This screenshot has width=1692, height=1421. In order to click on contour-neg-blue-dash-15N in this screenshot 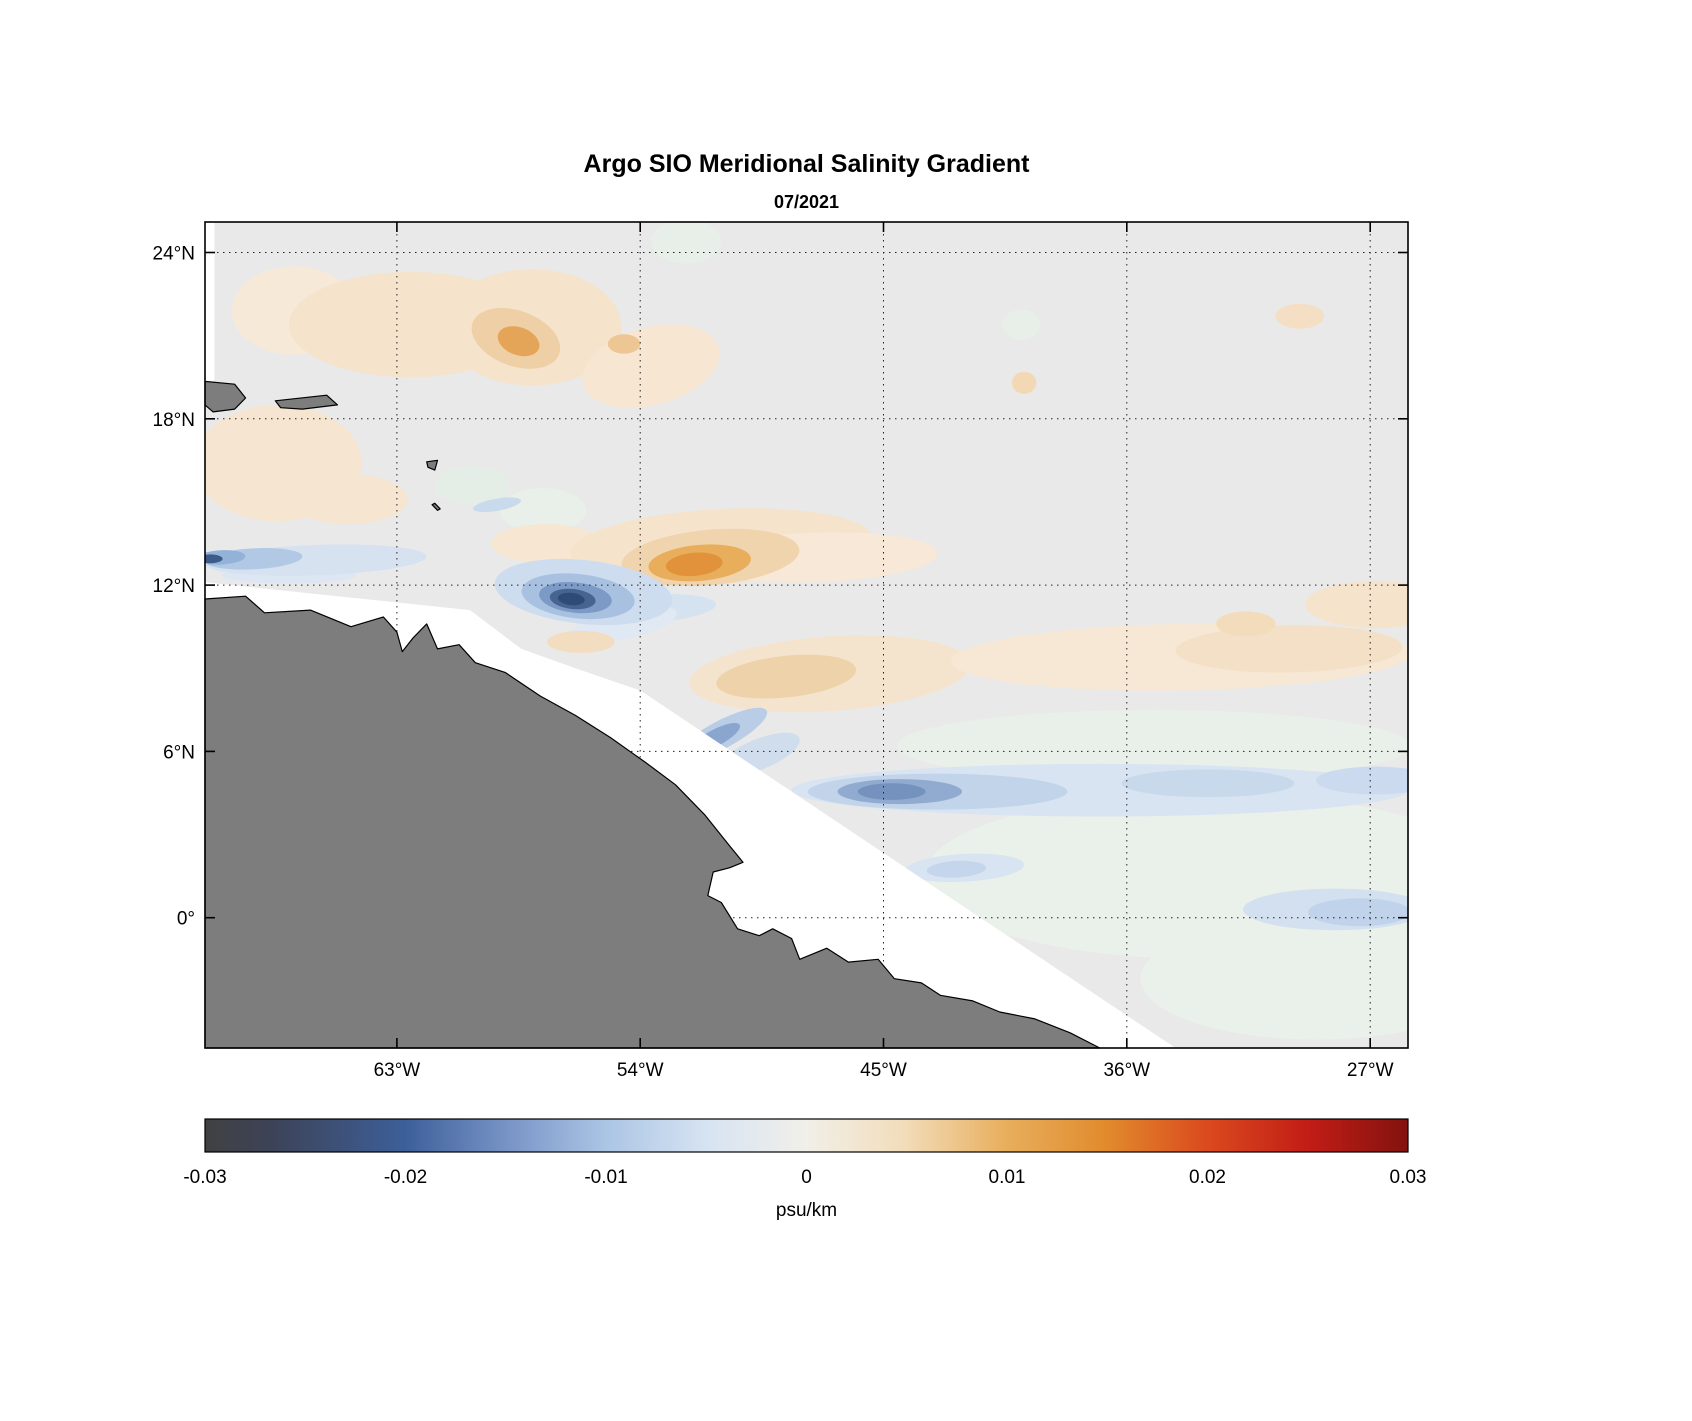, I will do `click(497, 505)`.